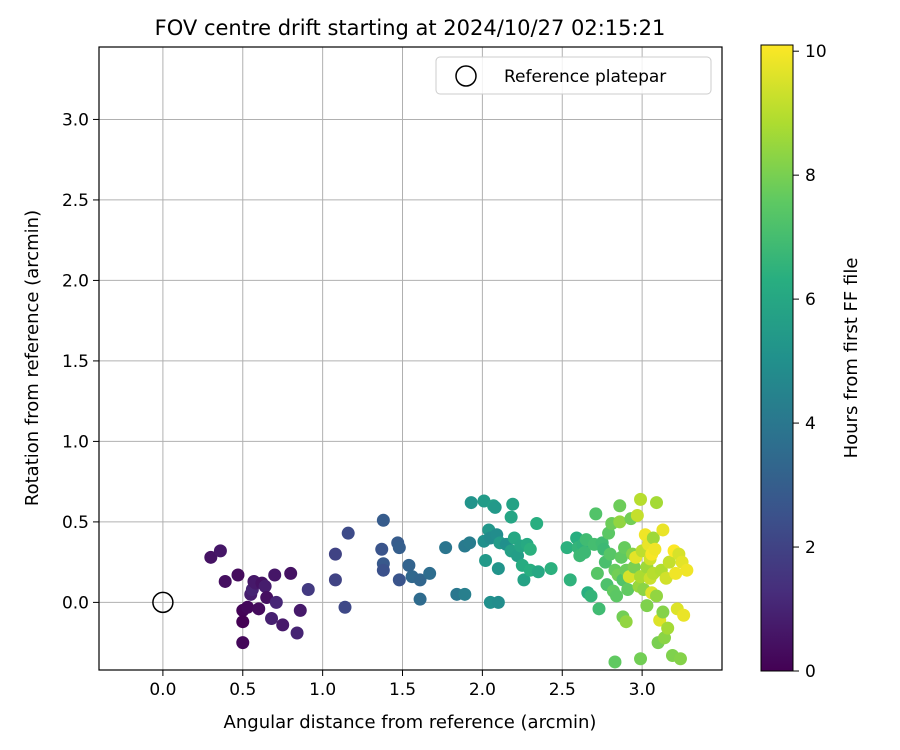 The height and width of the screenshot is (750, 900). Describe the element at coordinates (810, 672) in the screenshot. I see `colorbar-tick-label: 0` at that location.